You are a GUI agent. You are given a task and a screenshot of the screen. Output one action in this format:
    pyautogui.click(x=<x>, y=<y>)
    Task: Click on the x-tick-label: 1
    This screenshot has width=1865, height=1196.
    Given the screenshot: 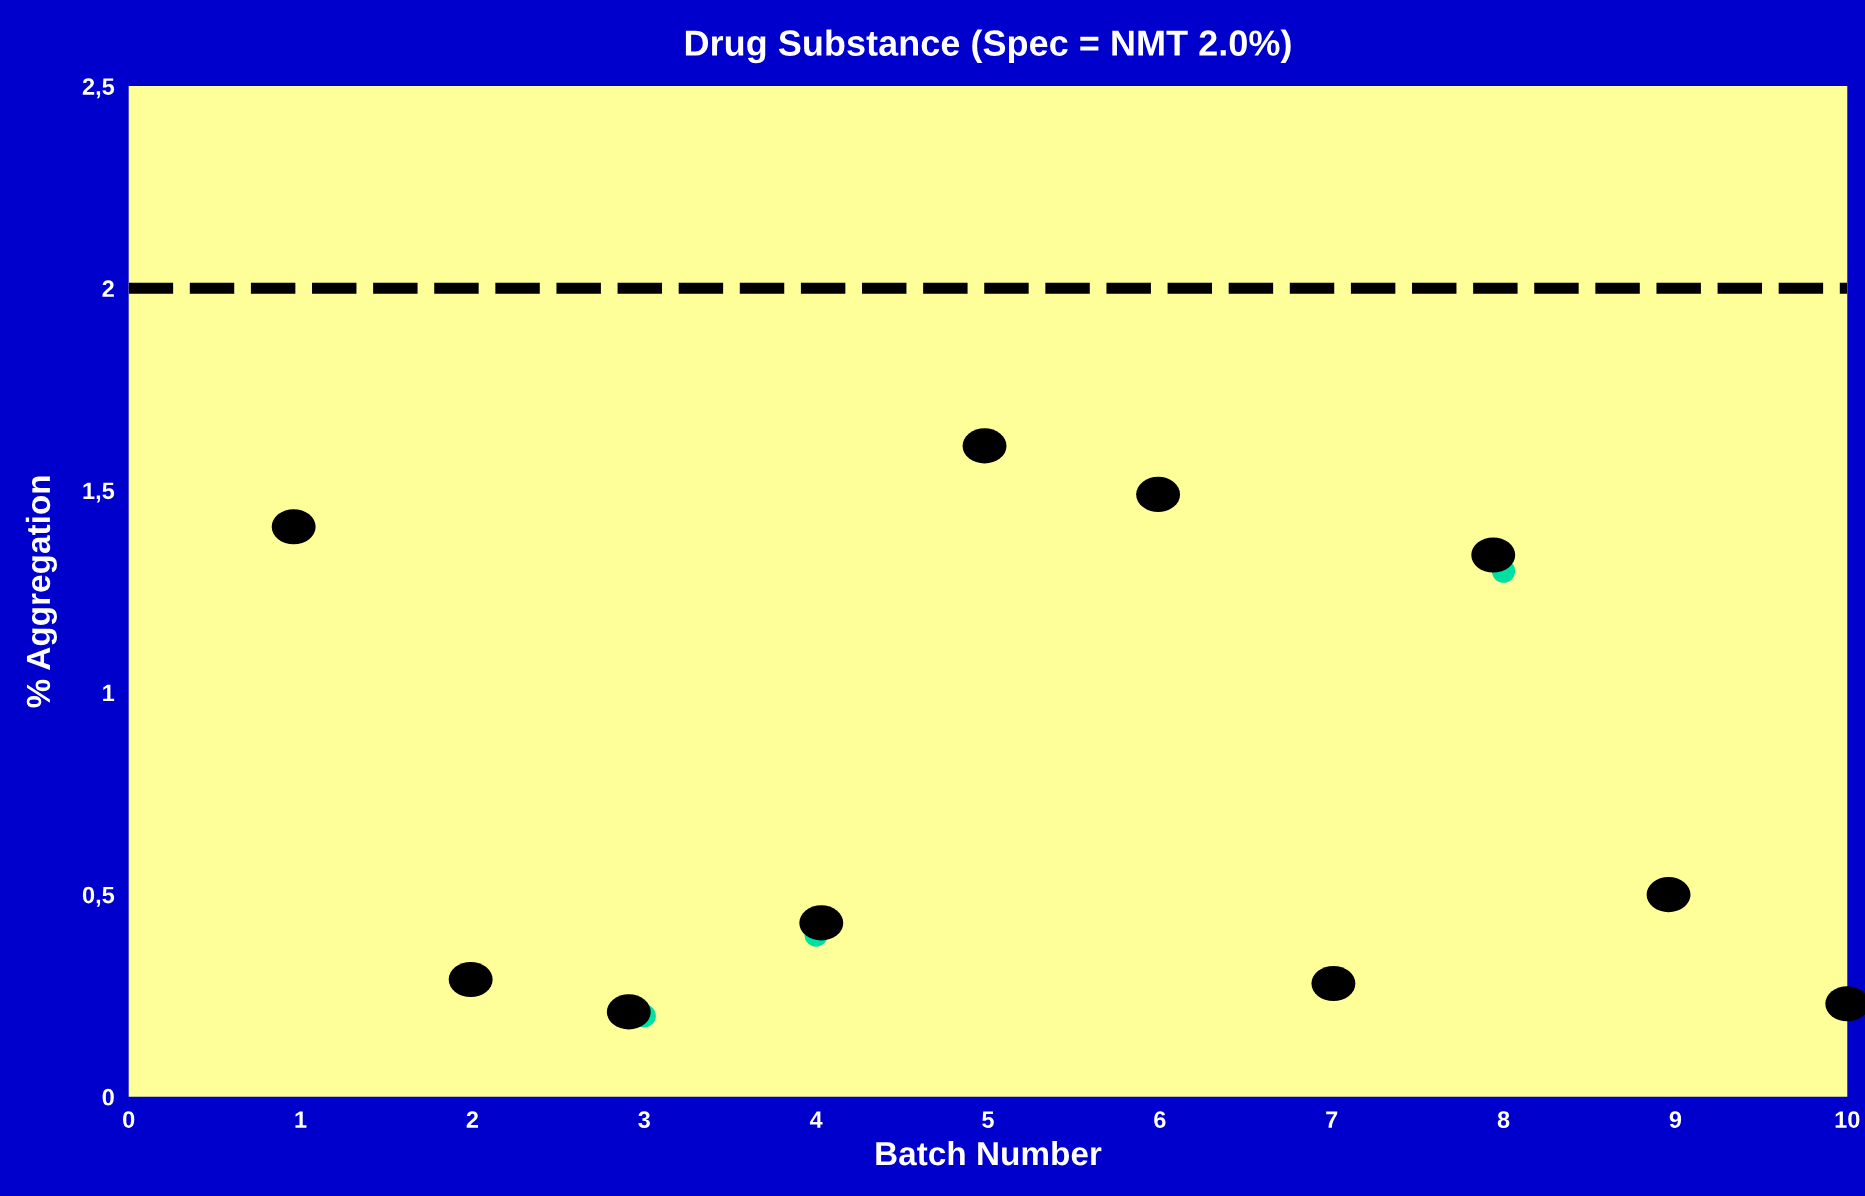 What is the action you would take?
    pyautogui.click(x=301, y=1119)
    